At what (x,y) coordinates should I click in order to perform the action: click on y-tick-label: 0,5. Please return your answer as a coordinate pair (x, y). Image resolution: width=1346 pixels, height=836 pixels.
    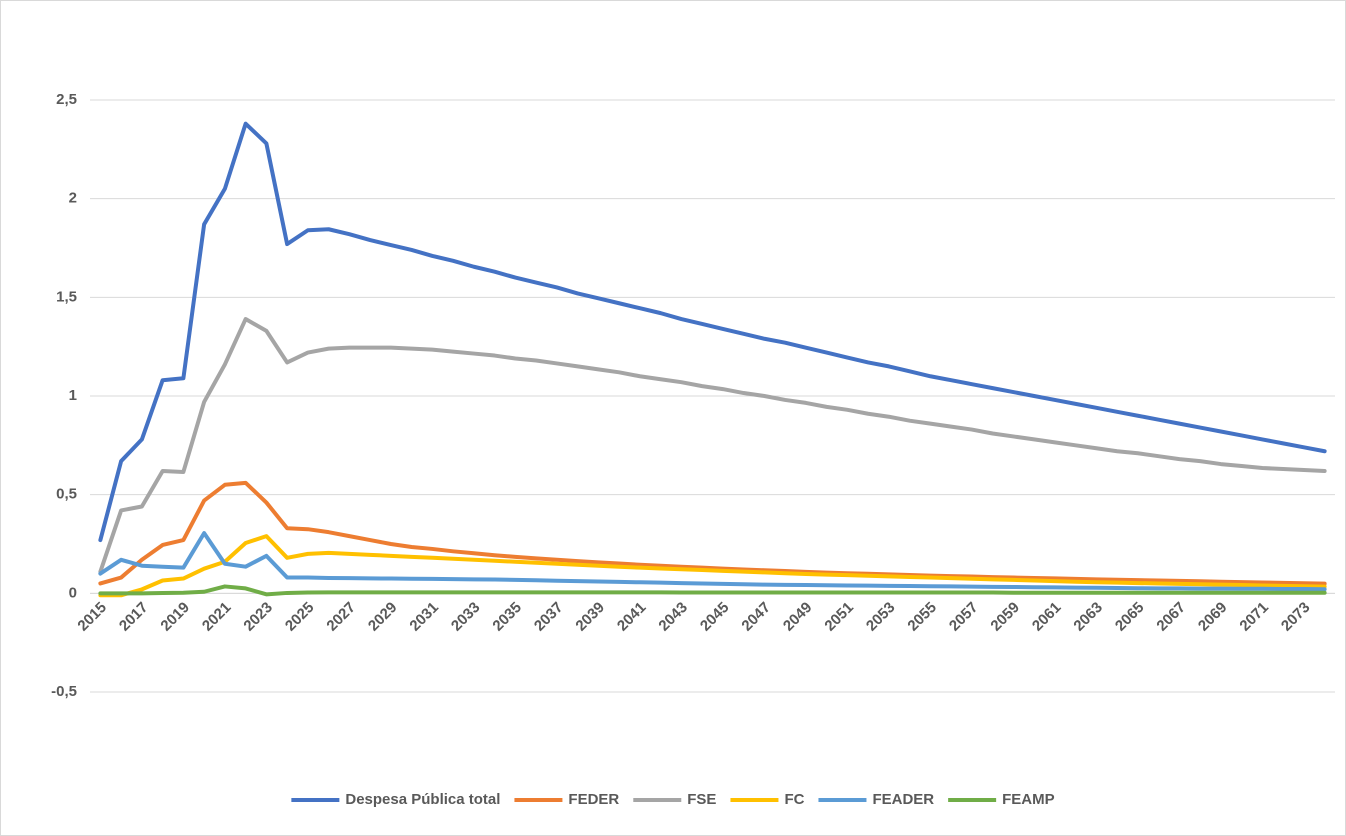
    Looking at the image, I should click on (66, 494).